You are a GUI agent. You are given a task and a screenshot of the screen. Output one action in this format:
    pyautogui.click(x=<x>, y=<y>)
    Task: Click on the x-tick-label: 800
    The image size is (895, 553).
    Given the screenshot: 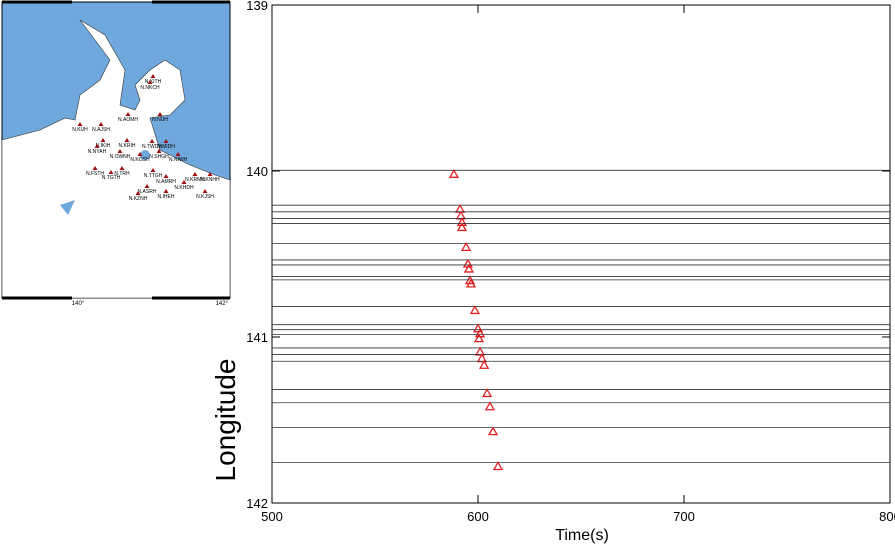 What is the action you would take?
    pyautogui.click(x=887, y=516)
    